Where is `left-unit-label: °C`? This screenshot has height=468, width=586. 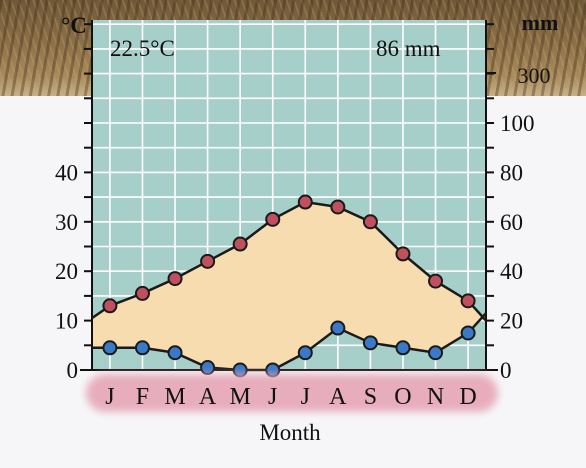 left-unit-label: °C is located at coordinates (74, 25).